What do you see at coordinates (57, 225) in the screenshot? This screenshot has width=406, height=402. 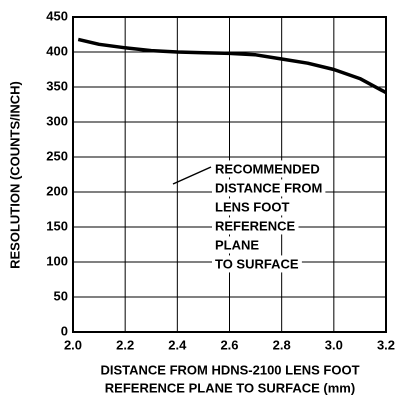 I see `y-tick-label: 150` at bounding box center [57, 225].